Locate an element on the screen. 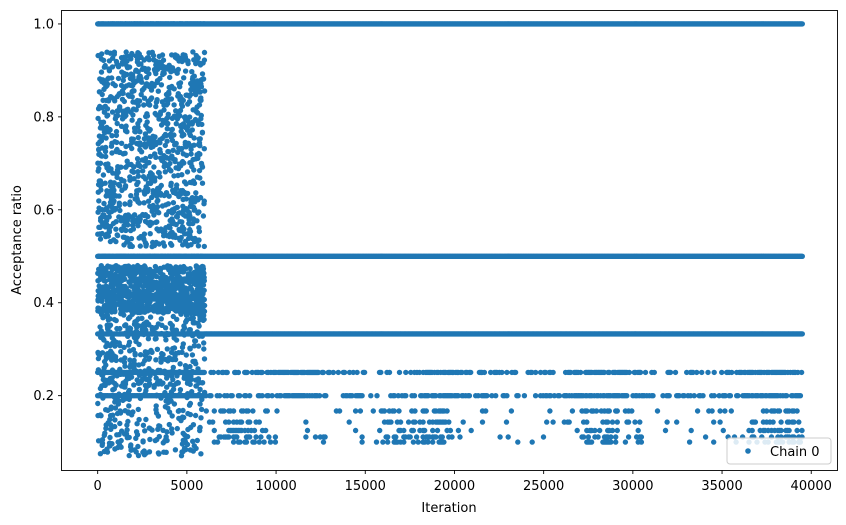 This screenshot has height=525, width=846. x-tick-label: 5000 is located at coordinates (186, 486).